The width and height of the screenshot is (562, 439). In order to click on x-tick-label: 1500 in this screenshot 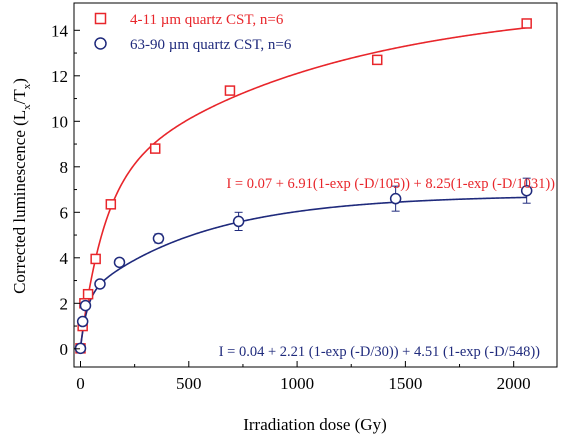, I will do `click(405, 383)`.